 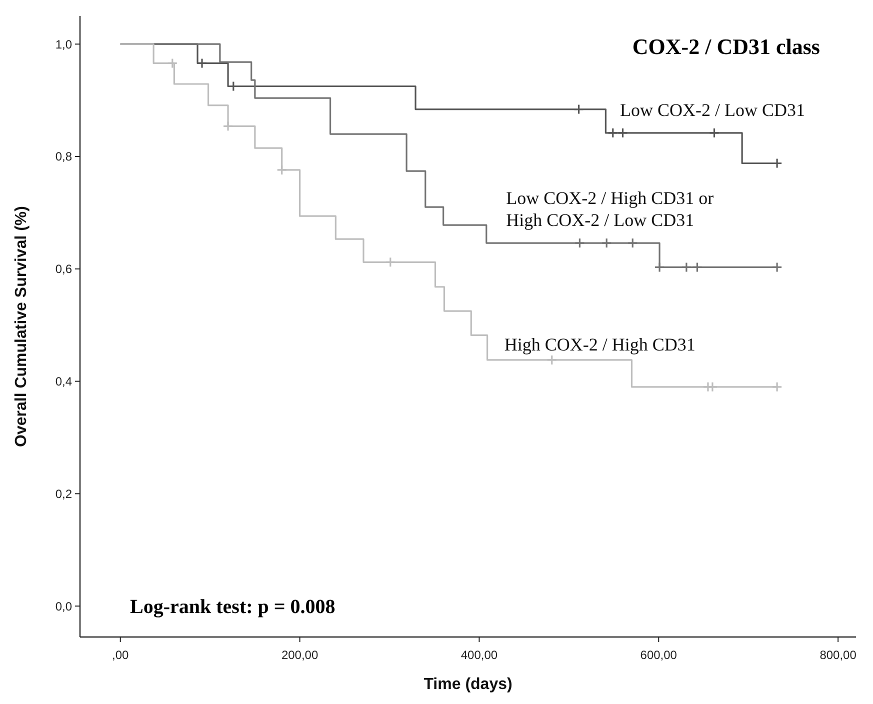 I want to click on x-tick-label: 200,00, so click(x=299, y=655).